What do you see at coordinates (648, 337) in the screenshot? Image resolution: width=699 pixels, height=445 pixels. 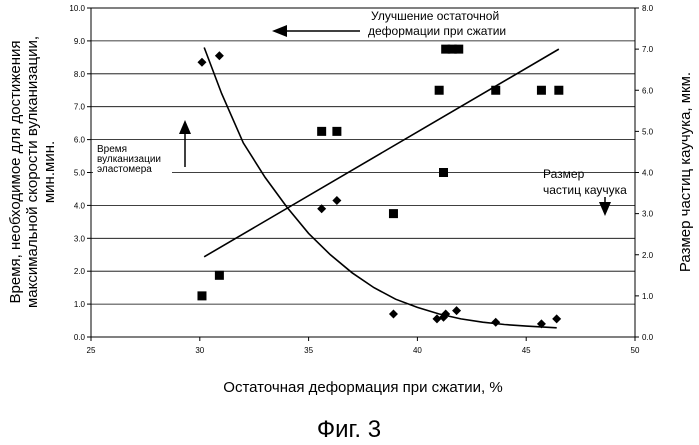 I see `right-y-tick-label-0: 0.0` at bounding box center [648, 337].